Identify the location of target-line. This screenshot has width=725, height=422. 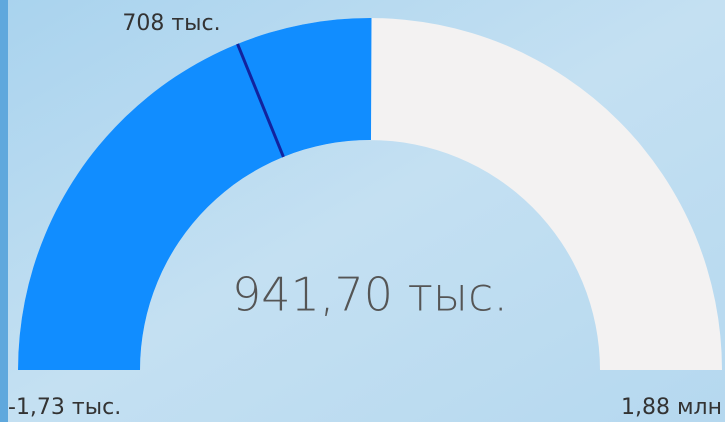
(260, 100).